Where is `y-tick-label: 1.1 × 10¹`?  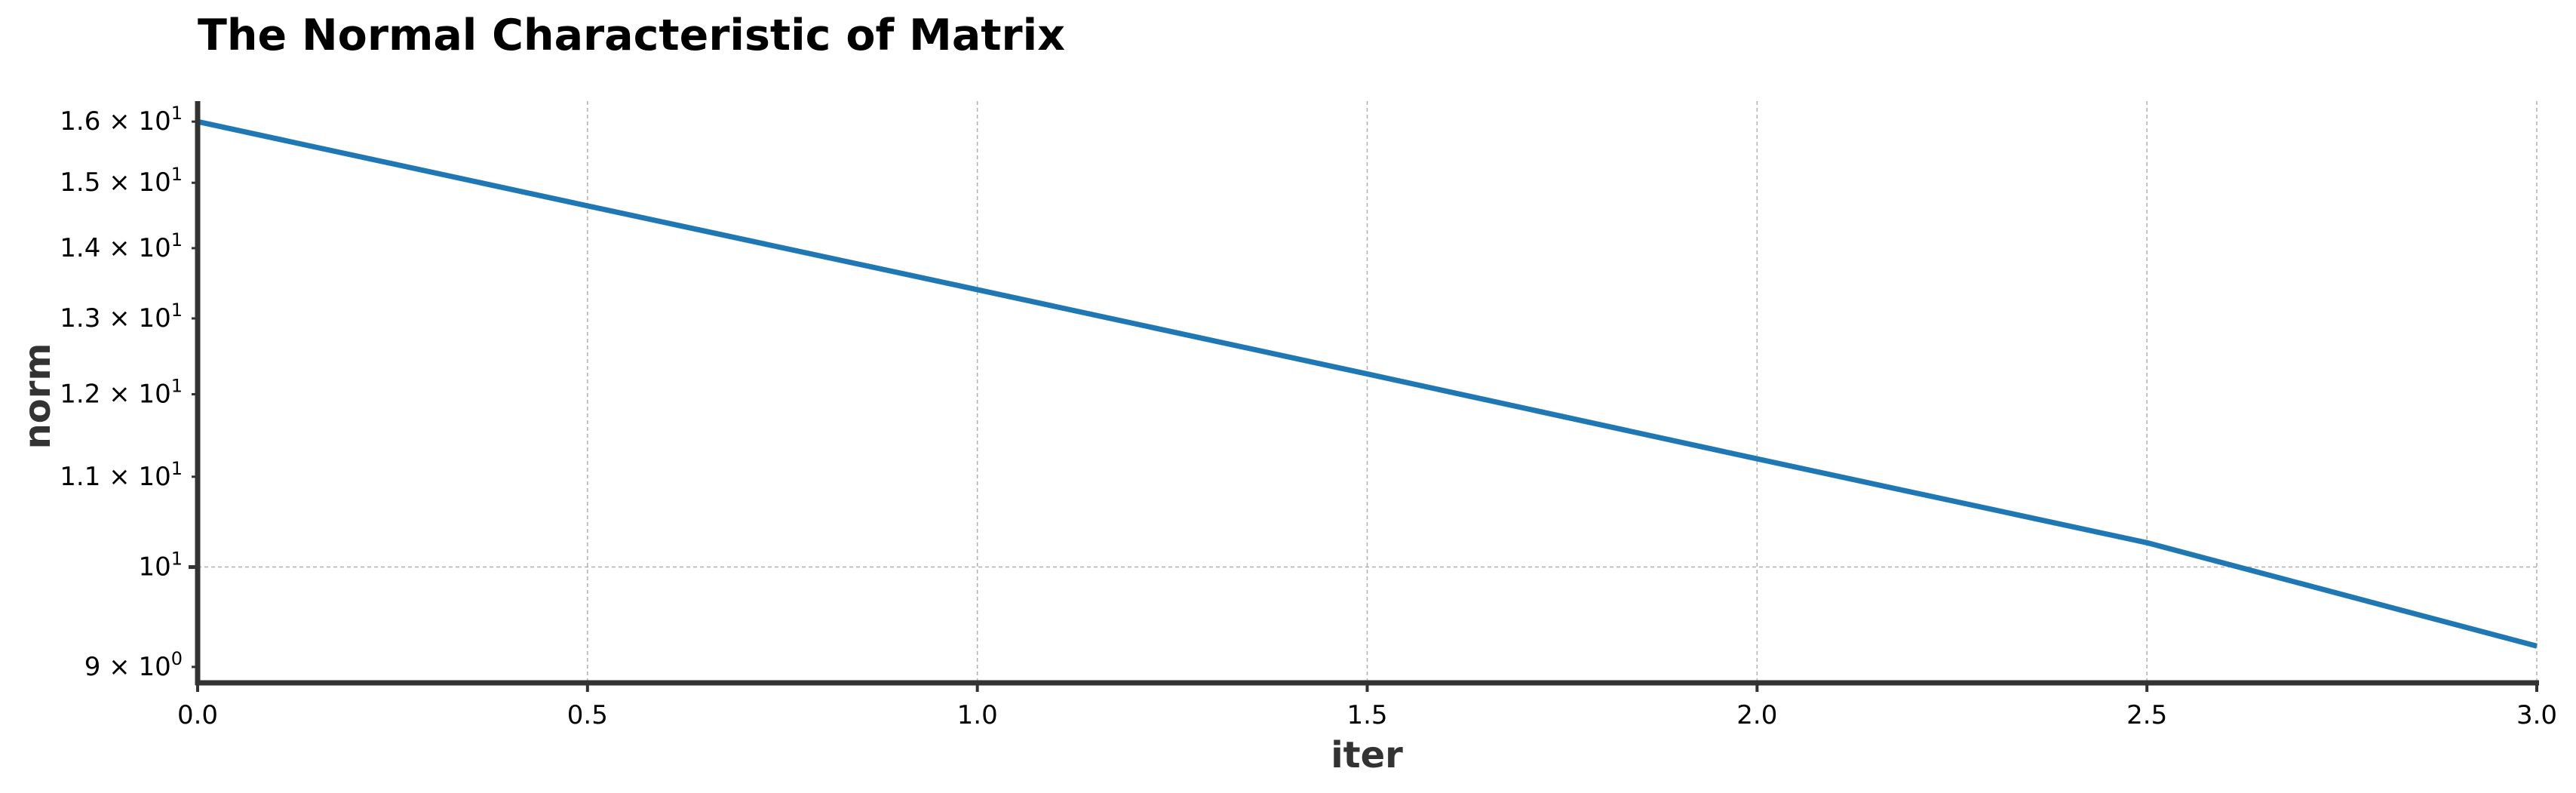
y-tick-label: 1.1 × 10¹ is located at coordinates (121, 475).